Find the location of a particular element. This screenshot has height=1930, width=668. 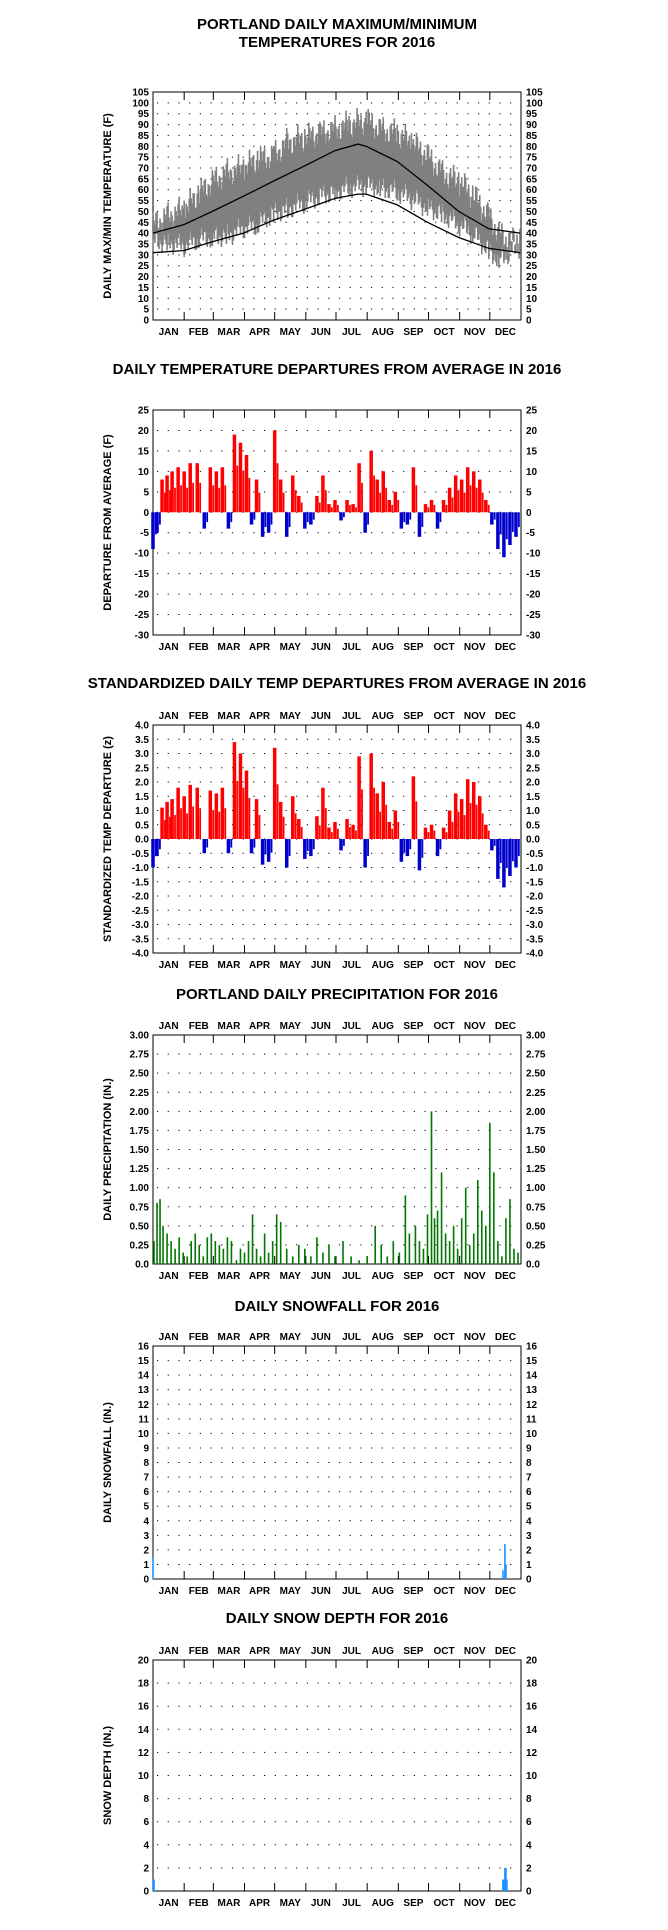

y-tick-label: 2.50 is located at coordinates (536, 1074).